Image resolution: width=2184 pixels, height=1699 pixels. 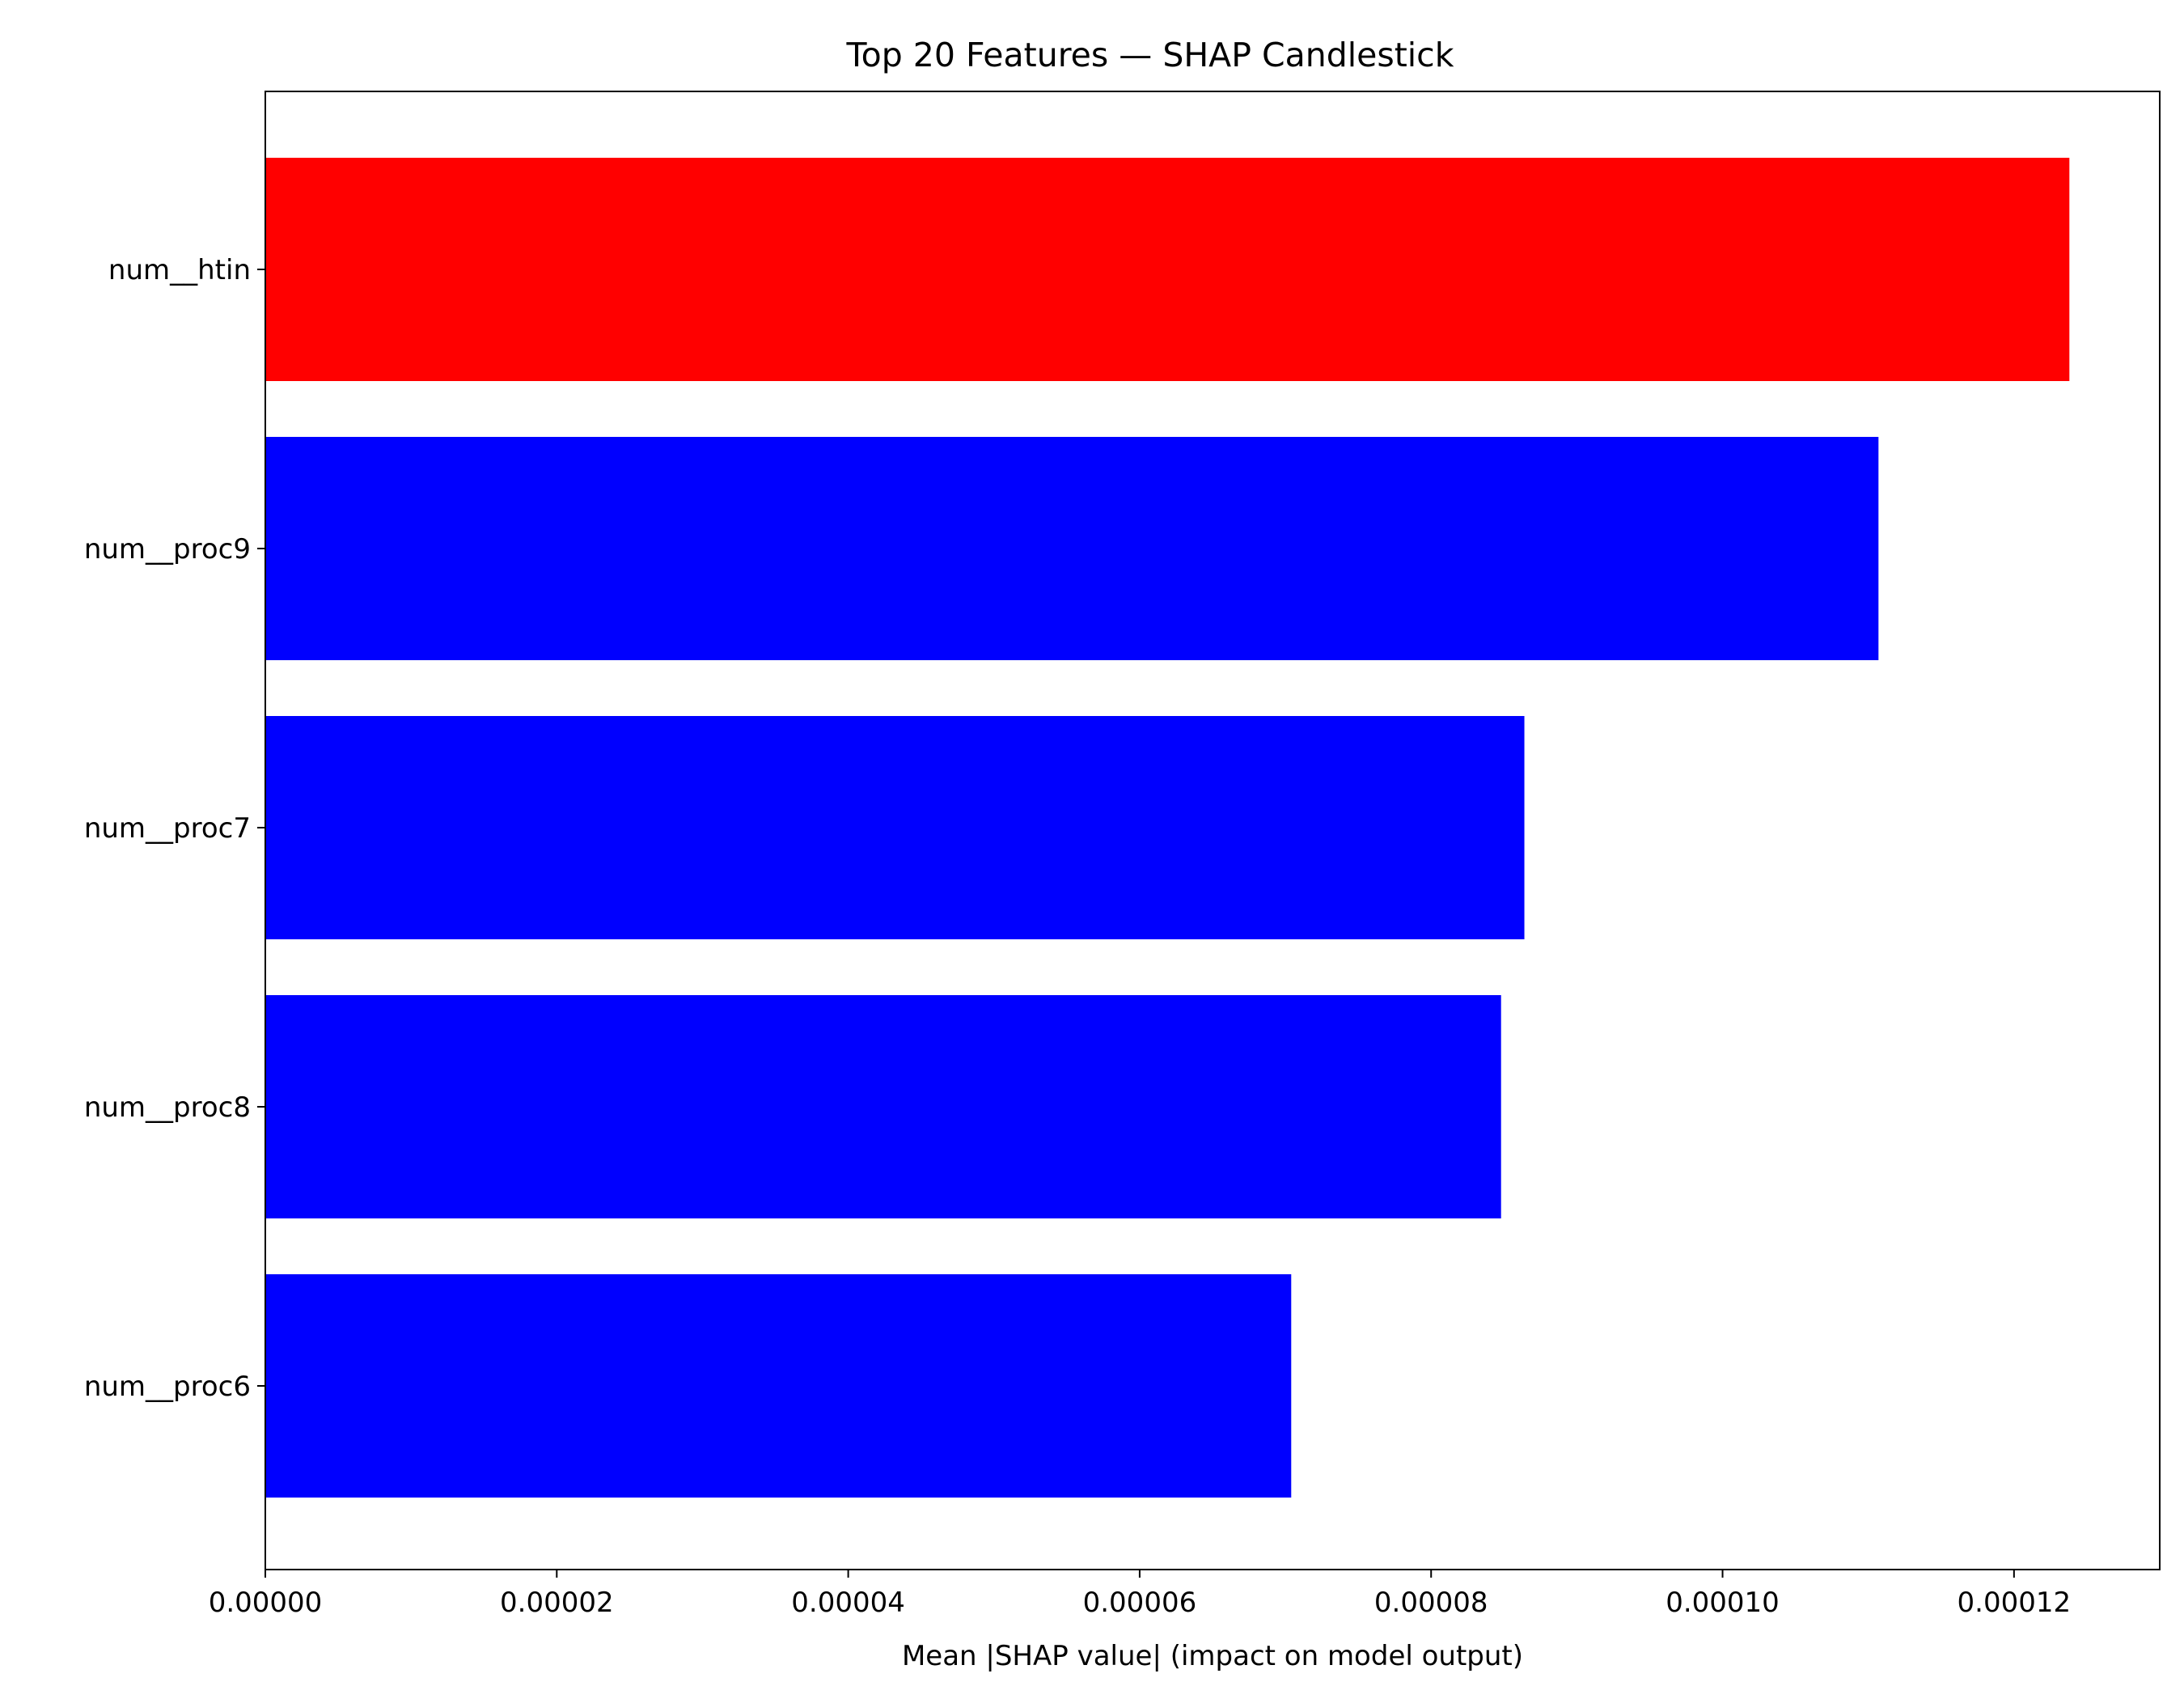 What do you see at coordinates (779, 1386) in the screenshot?
I see `bar-num-proc6` at bounding box center [779, 1386].